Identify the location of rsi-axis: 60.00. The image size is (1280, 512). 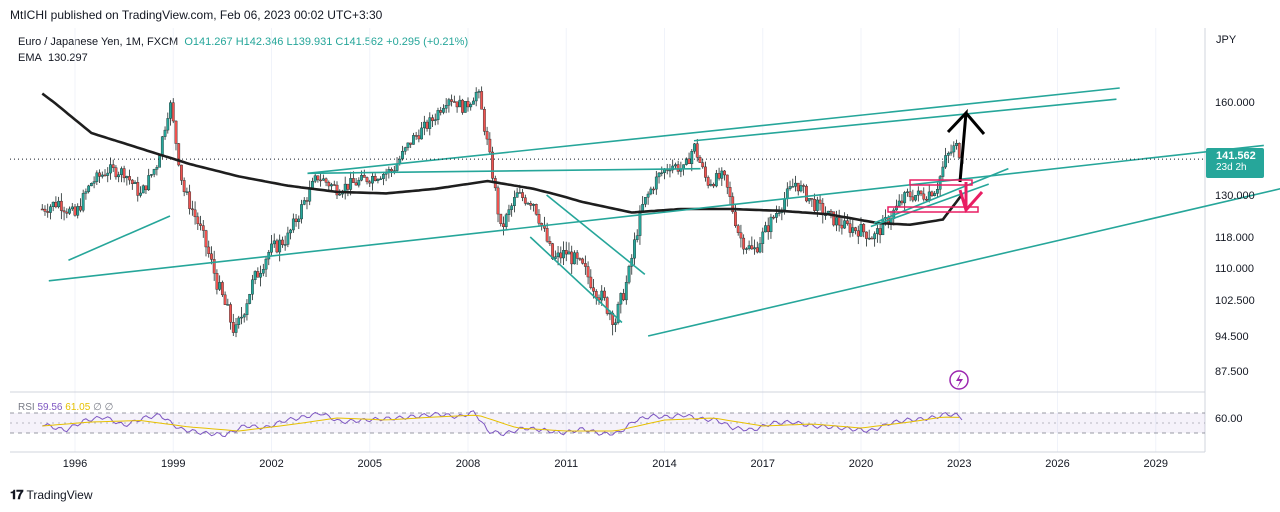
(1229, 419).